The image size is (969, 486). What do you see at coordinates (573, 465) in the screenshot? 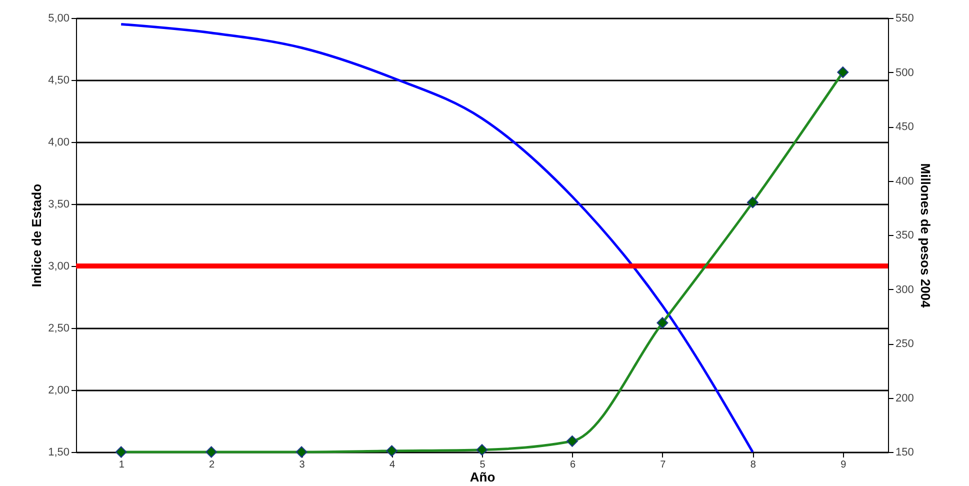
I see `x-tick-label: 6` at bounding box center [573, 465].